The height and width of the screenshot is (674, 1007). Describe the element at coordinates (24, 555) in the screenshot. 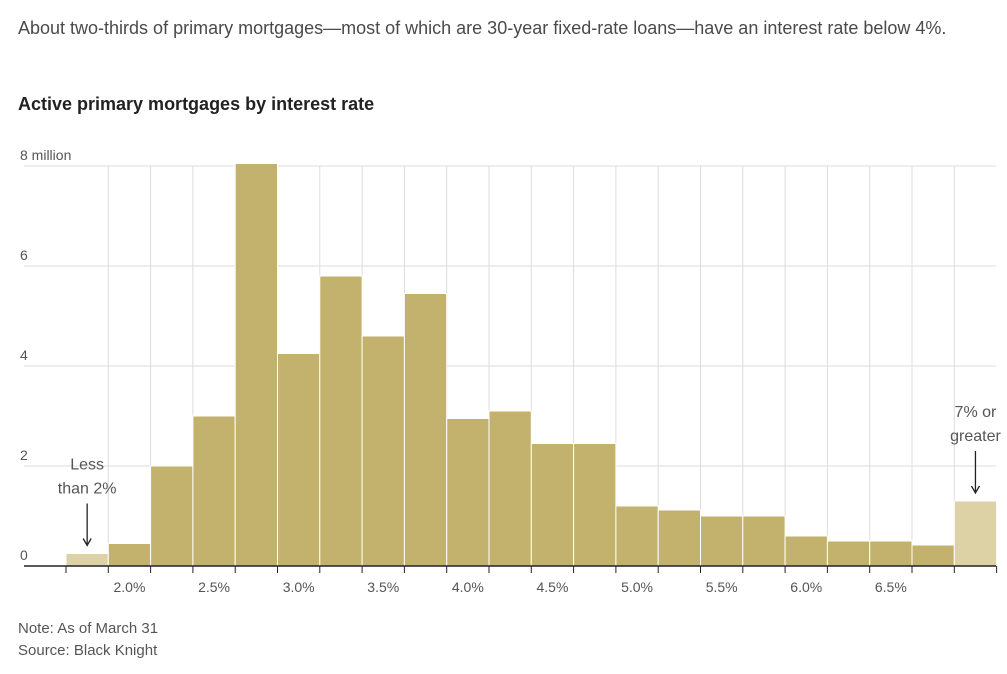

I see `y-tick-label: 0` at that location.